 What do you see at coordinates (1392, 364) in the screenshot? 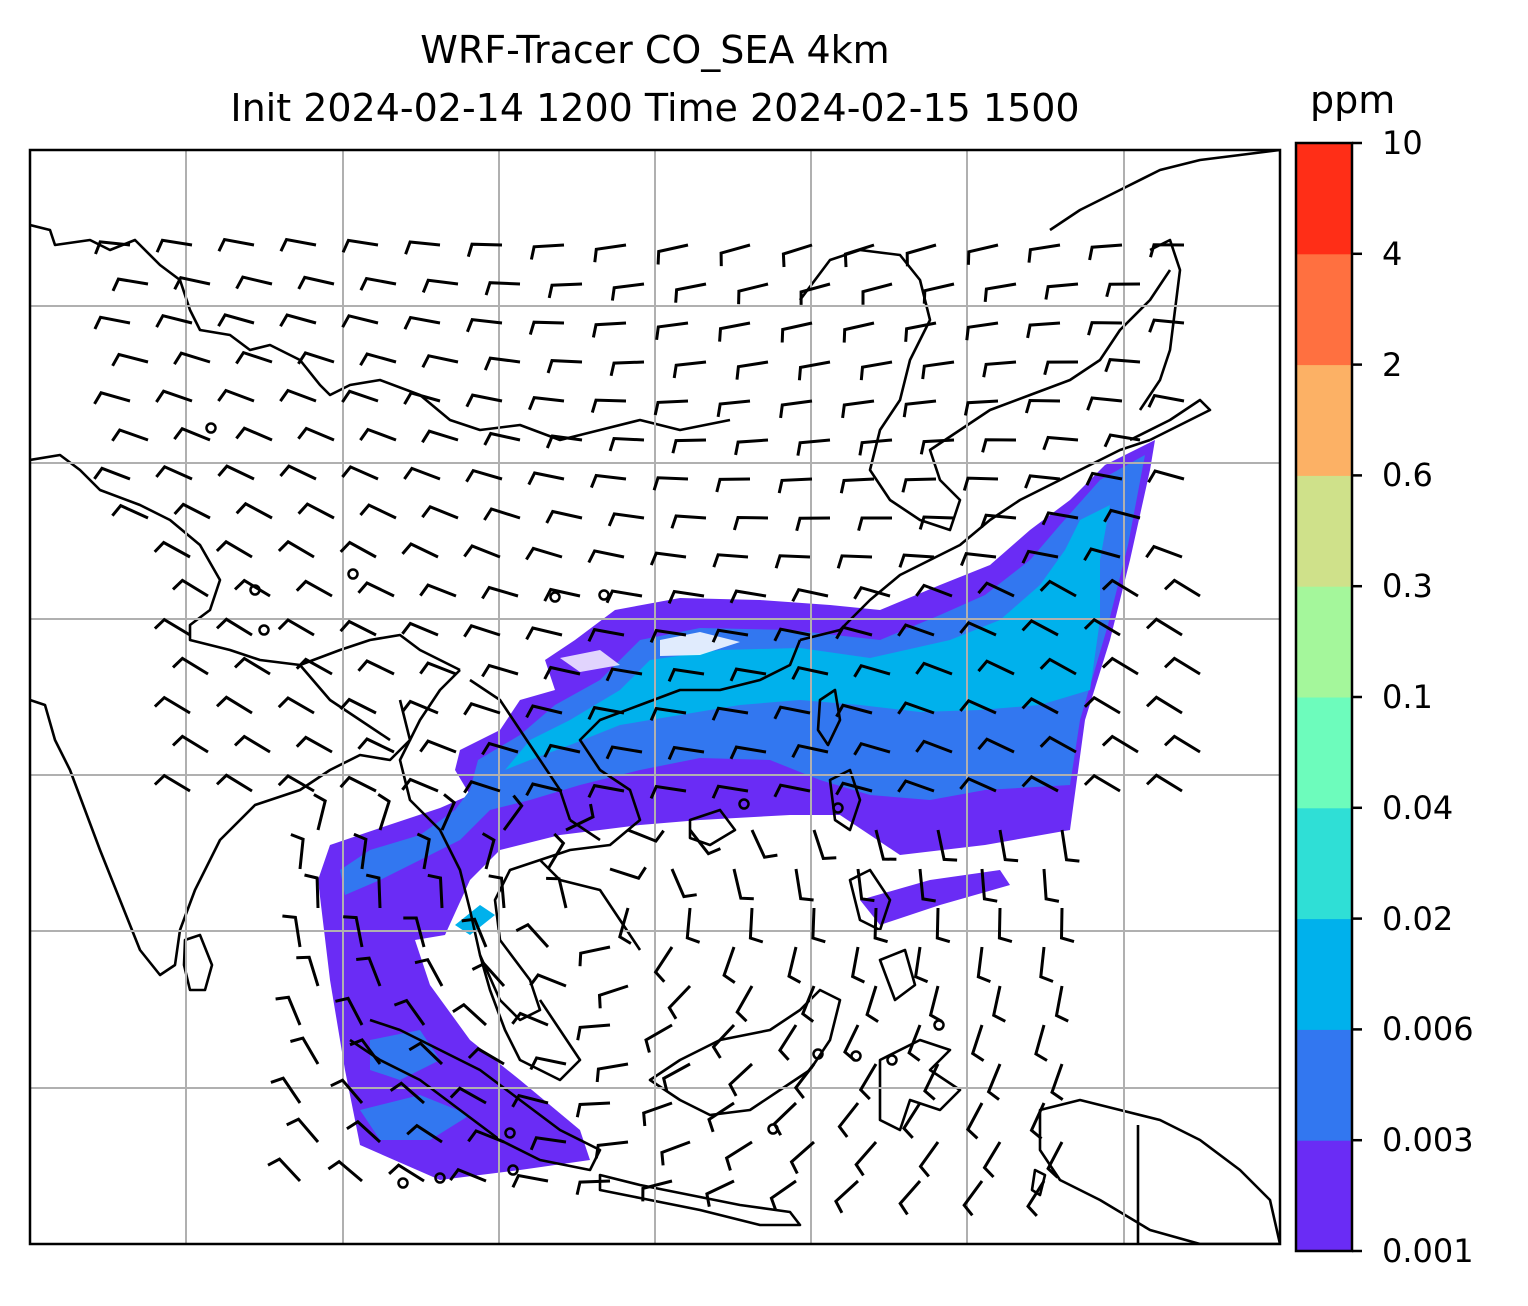
I see `colorbar-tick-label: 2` at bounding box center [1392, 364].